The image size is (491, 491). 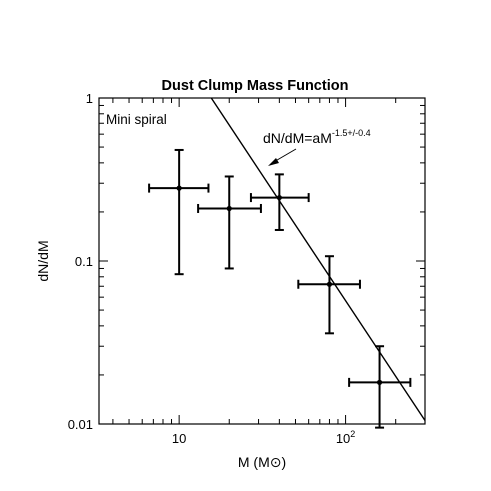 What do you see at coordinates (255, 86) in the screenshot?
I see `chart-title: Dust Clump Mass Function` at bounding box center [255, 86].